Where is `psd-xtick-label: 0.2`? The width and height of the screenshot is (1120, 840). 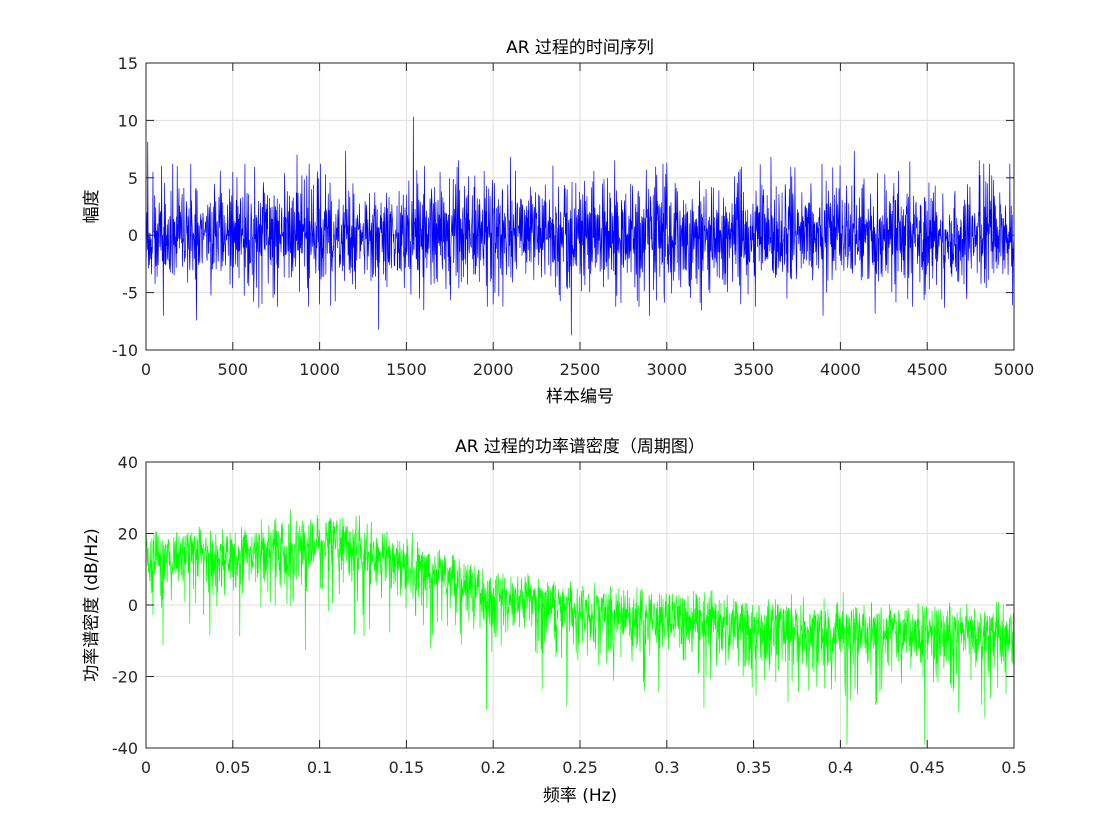 psd-xtick-label: 0.2 is located at coordinates (492, 767).